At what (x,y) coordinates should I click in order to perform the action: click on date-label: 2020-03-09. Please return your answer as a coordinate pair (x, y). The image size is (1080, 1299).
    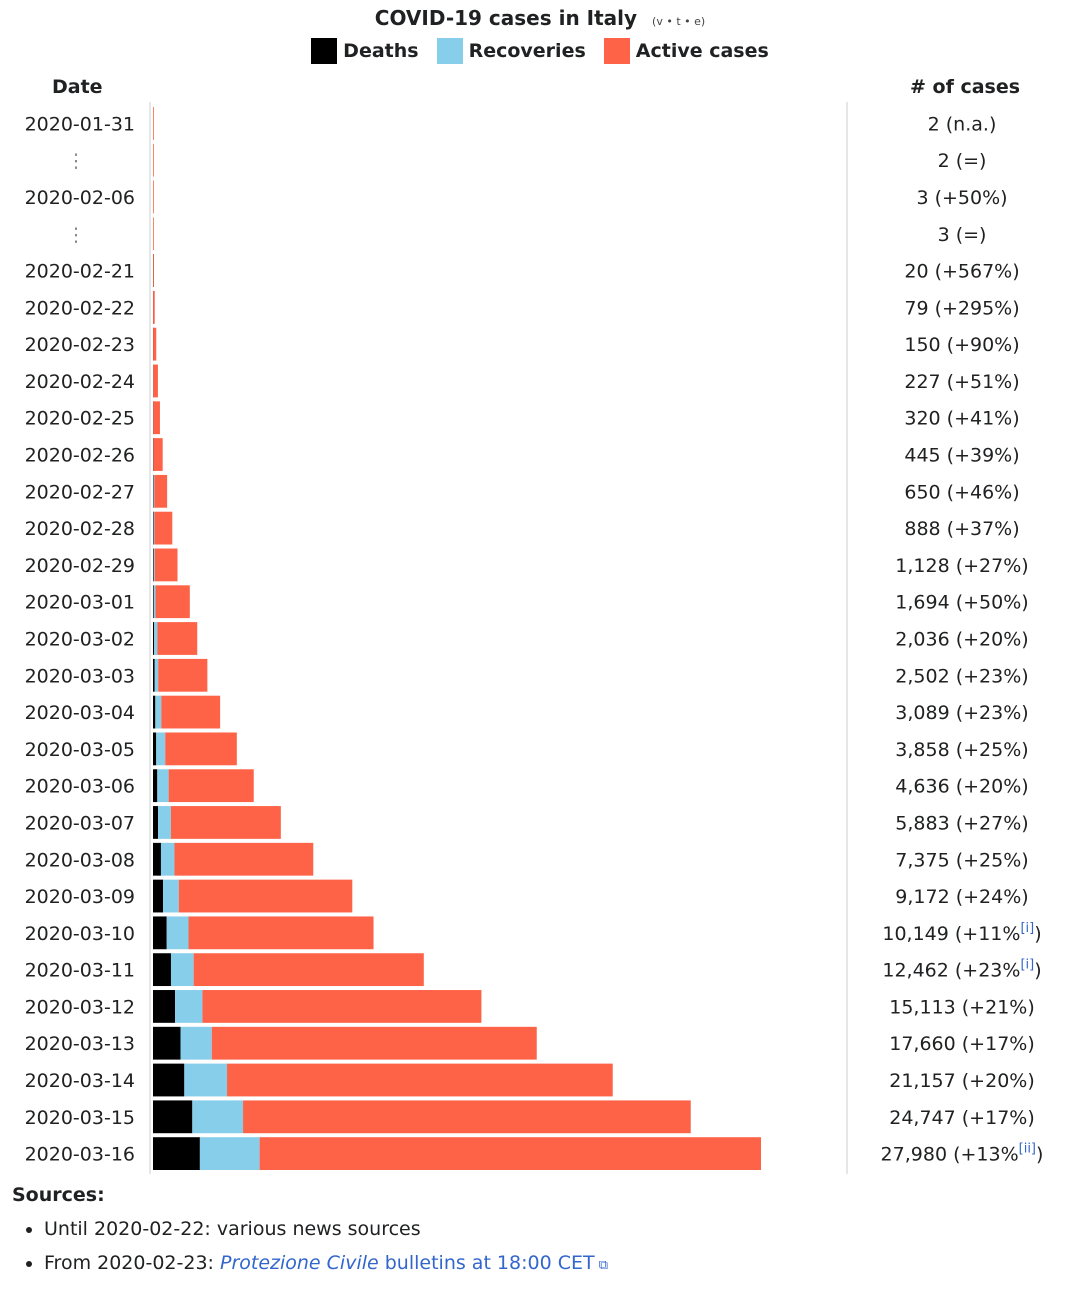
    Looking at the image, I should click on (80, 897).